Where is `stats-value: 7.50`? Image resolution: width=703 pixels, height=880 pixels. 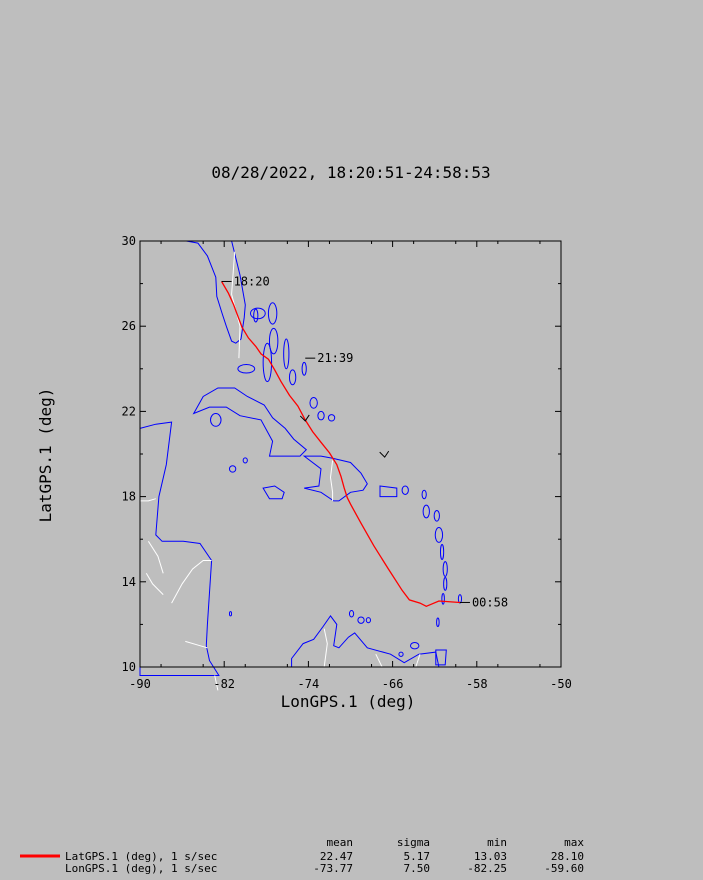 stats-value: 7.50 is located at coordinates (417, 868).